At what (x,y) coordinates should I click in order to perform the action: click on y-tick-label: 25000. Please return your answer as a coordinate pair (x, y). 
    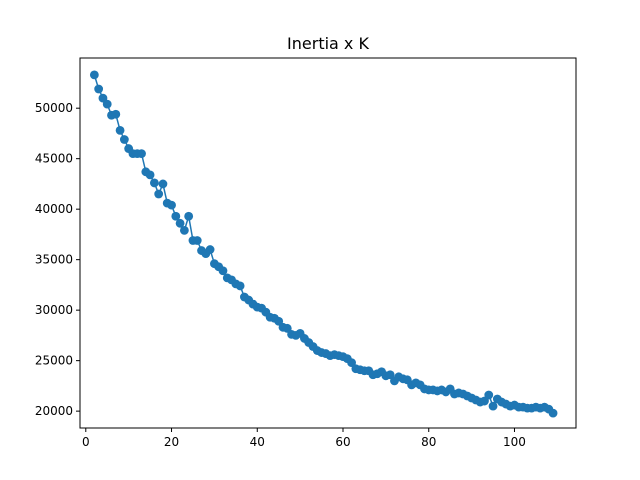
    Looking at the image, I should click on (54, 361).